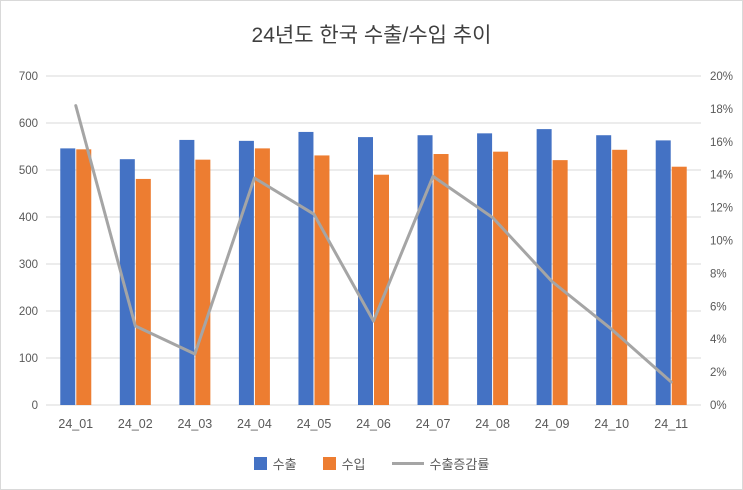 This screenshot has height=490, width=743. Describe the element at coordinates (194, 424) in the screenshot. I see `category-label: 24_03` at that location.